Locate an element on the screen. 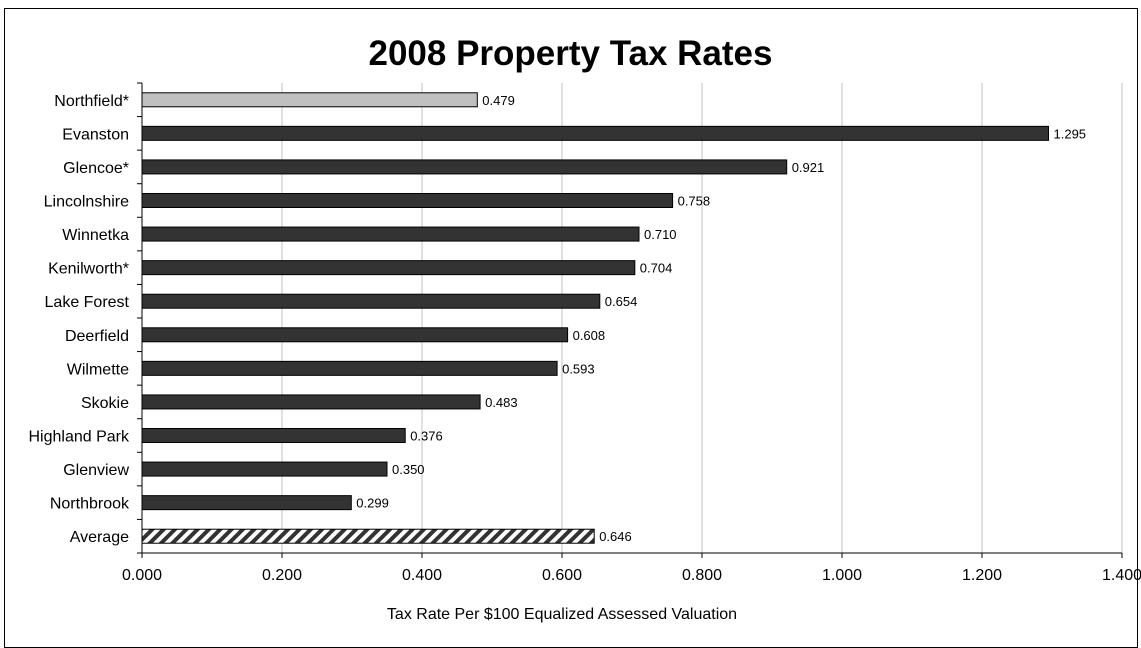 Image resolution: width=1141 pixels, height=648 pixels. bar-skokie is located at coordinates (311, 402).